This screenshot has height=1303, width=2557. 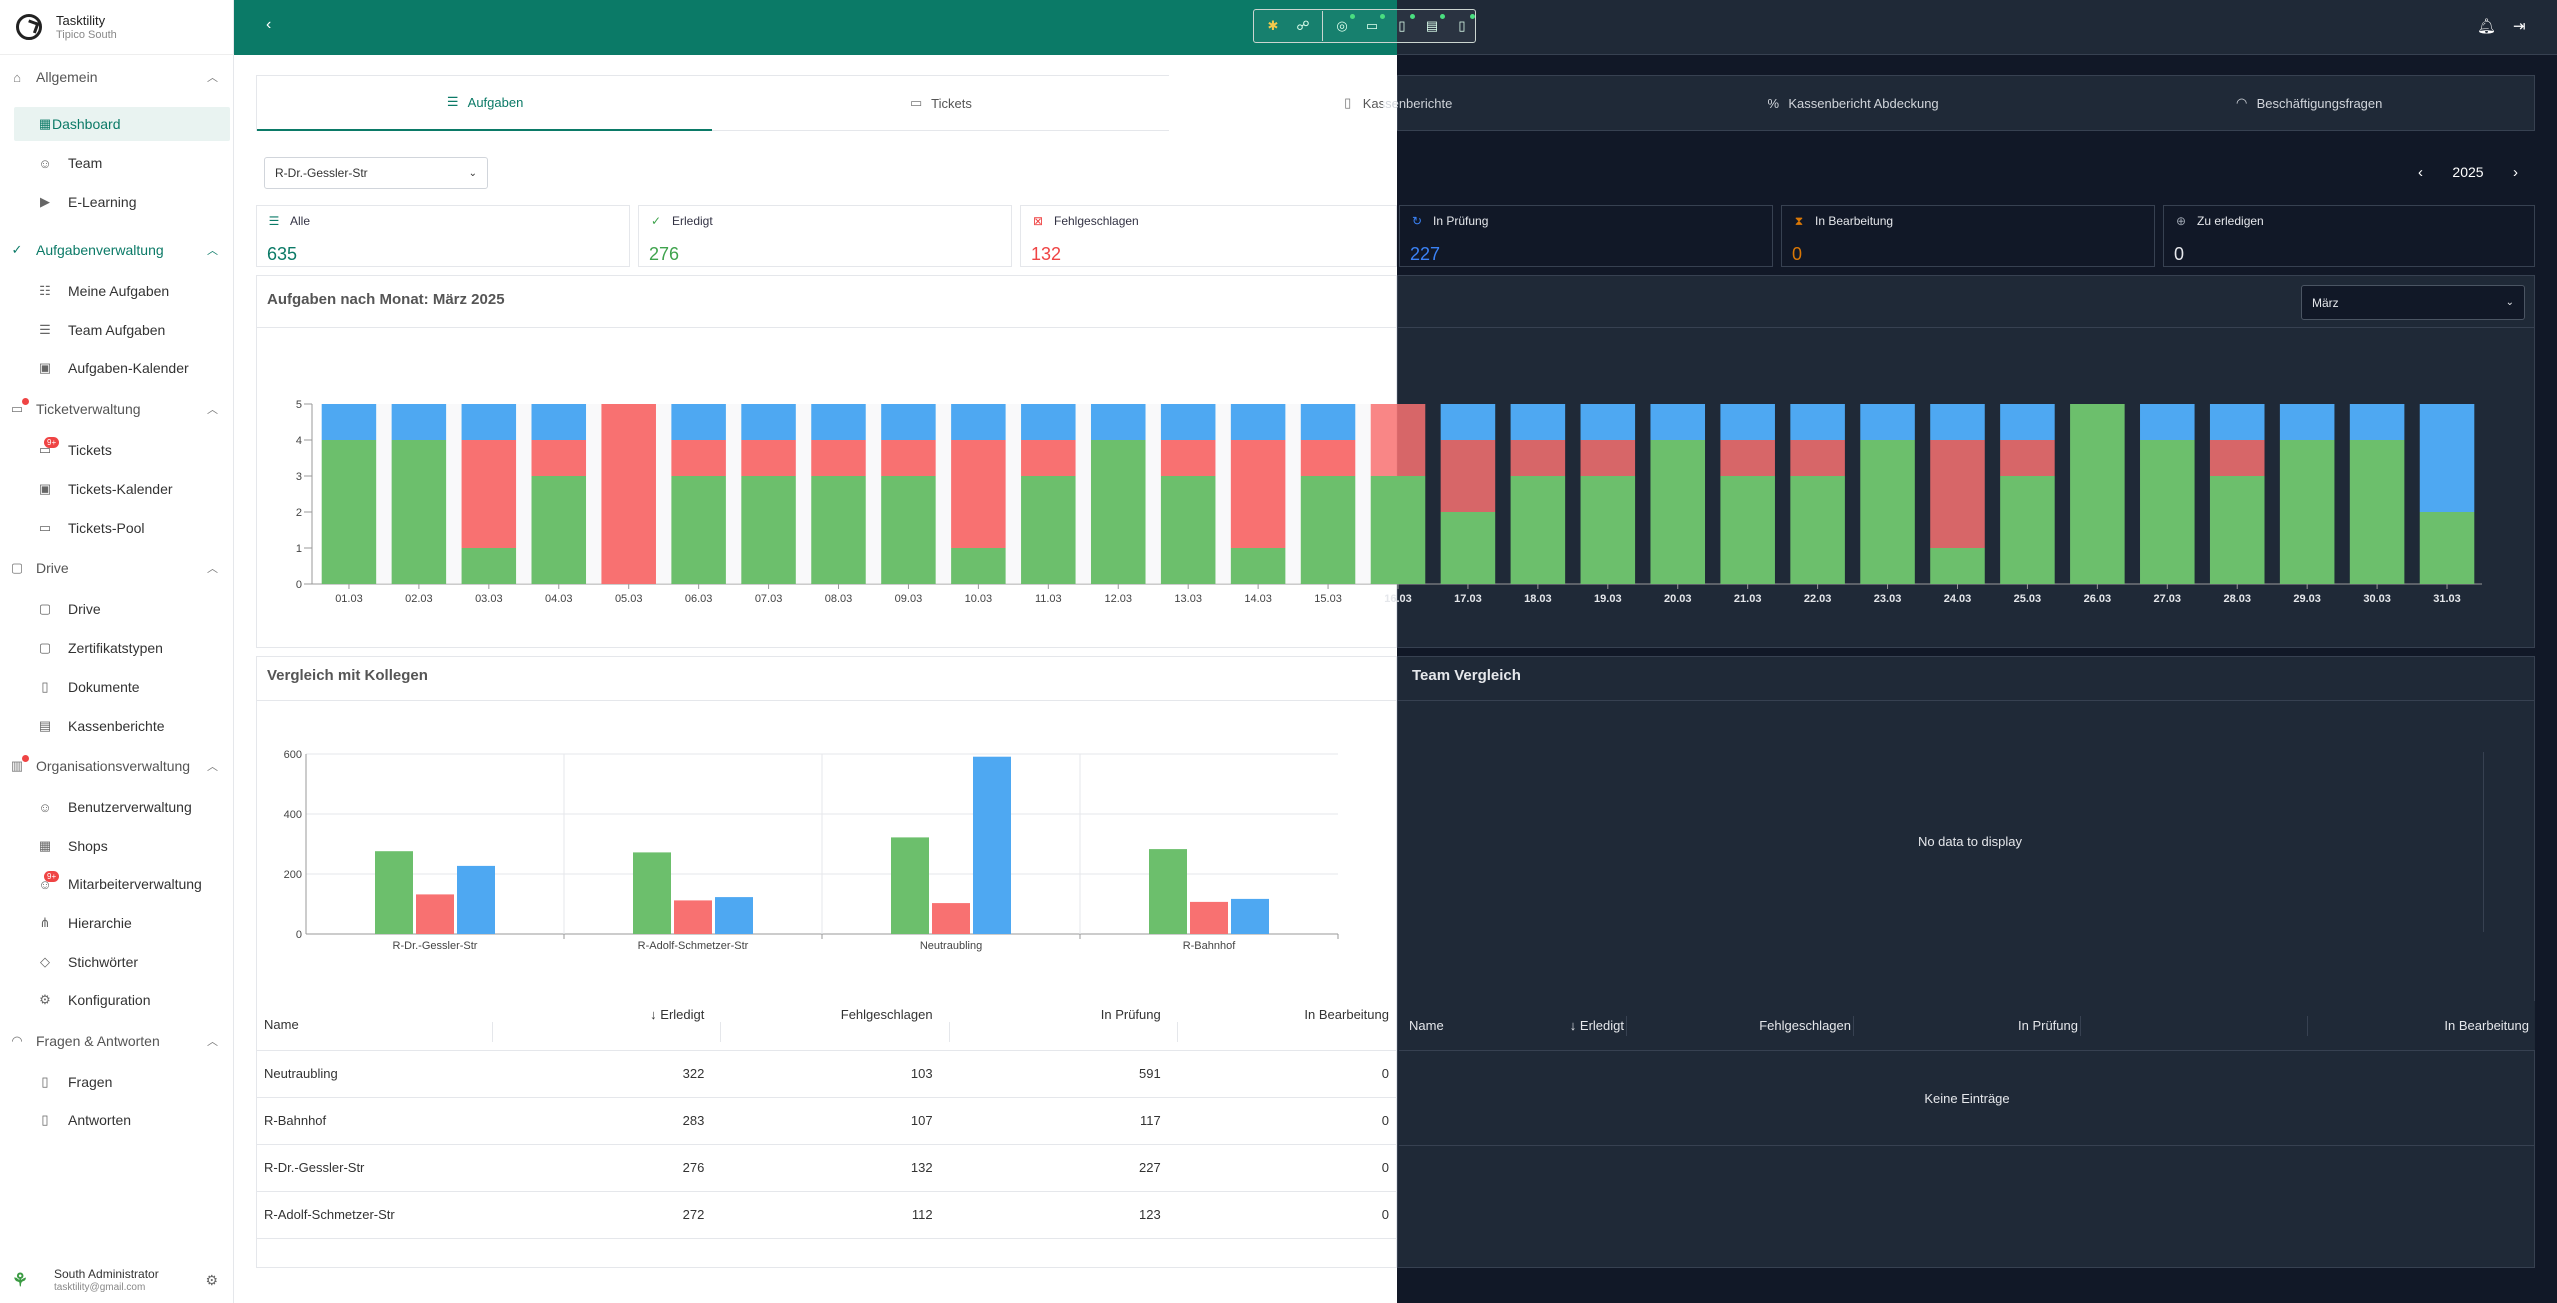 I want to click on table-row: Neutraubling 322 103 591 0, so click(x=826, y=1074).